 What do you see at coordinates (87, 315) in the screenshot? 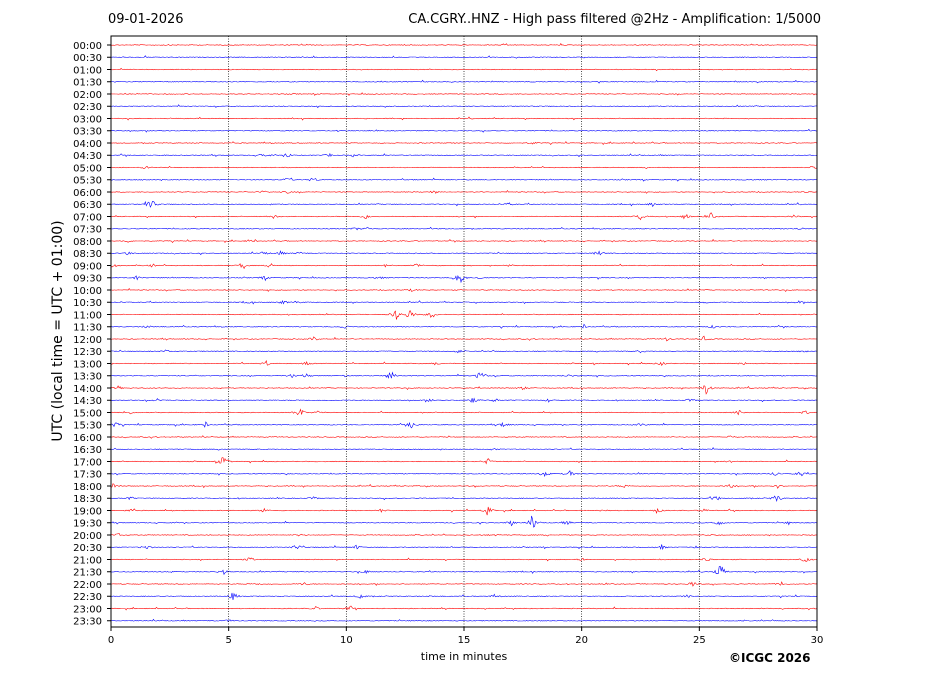
I see `y-tick-label: 11:00` at bounding box center [87, 315].